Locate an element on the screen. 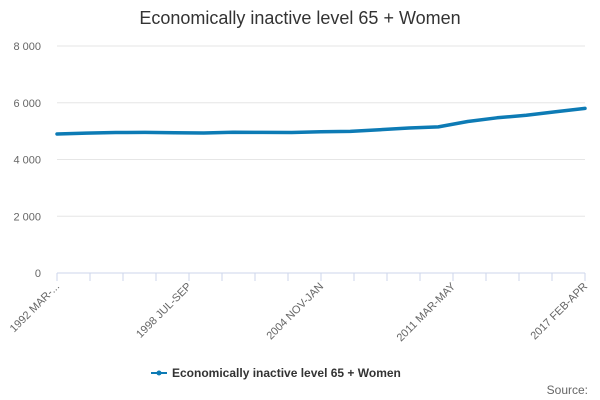 The width and height of the screenshot is (600, 400). source-label: Source: is located at coordinates (567, 390).